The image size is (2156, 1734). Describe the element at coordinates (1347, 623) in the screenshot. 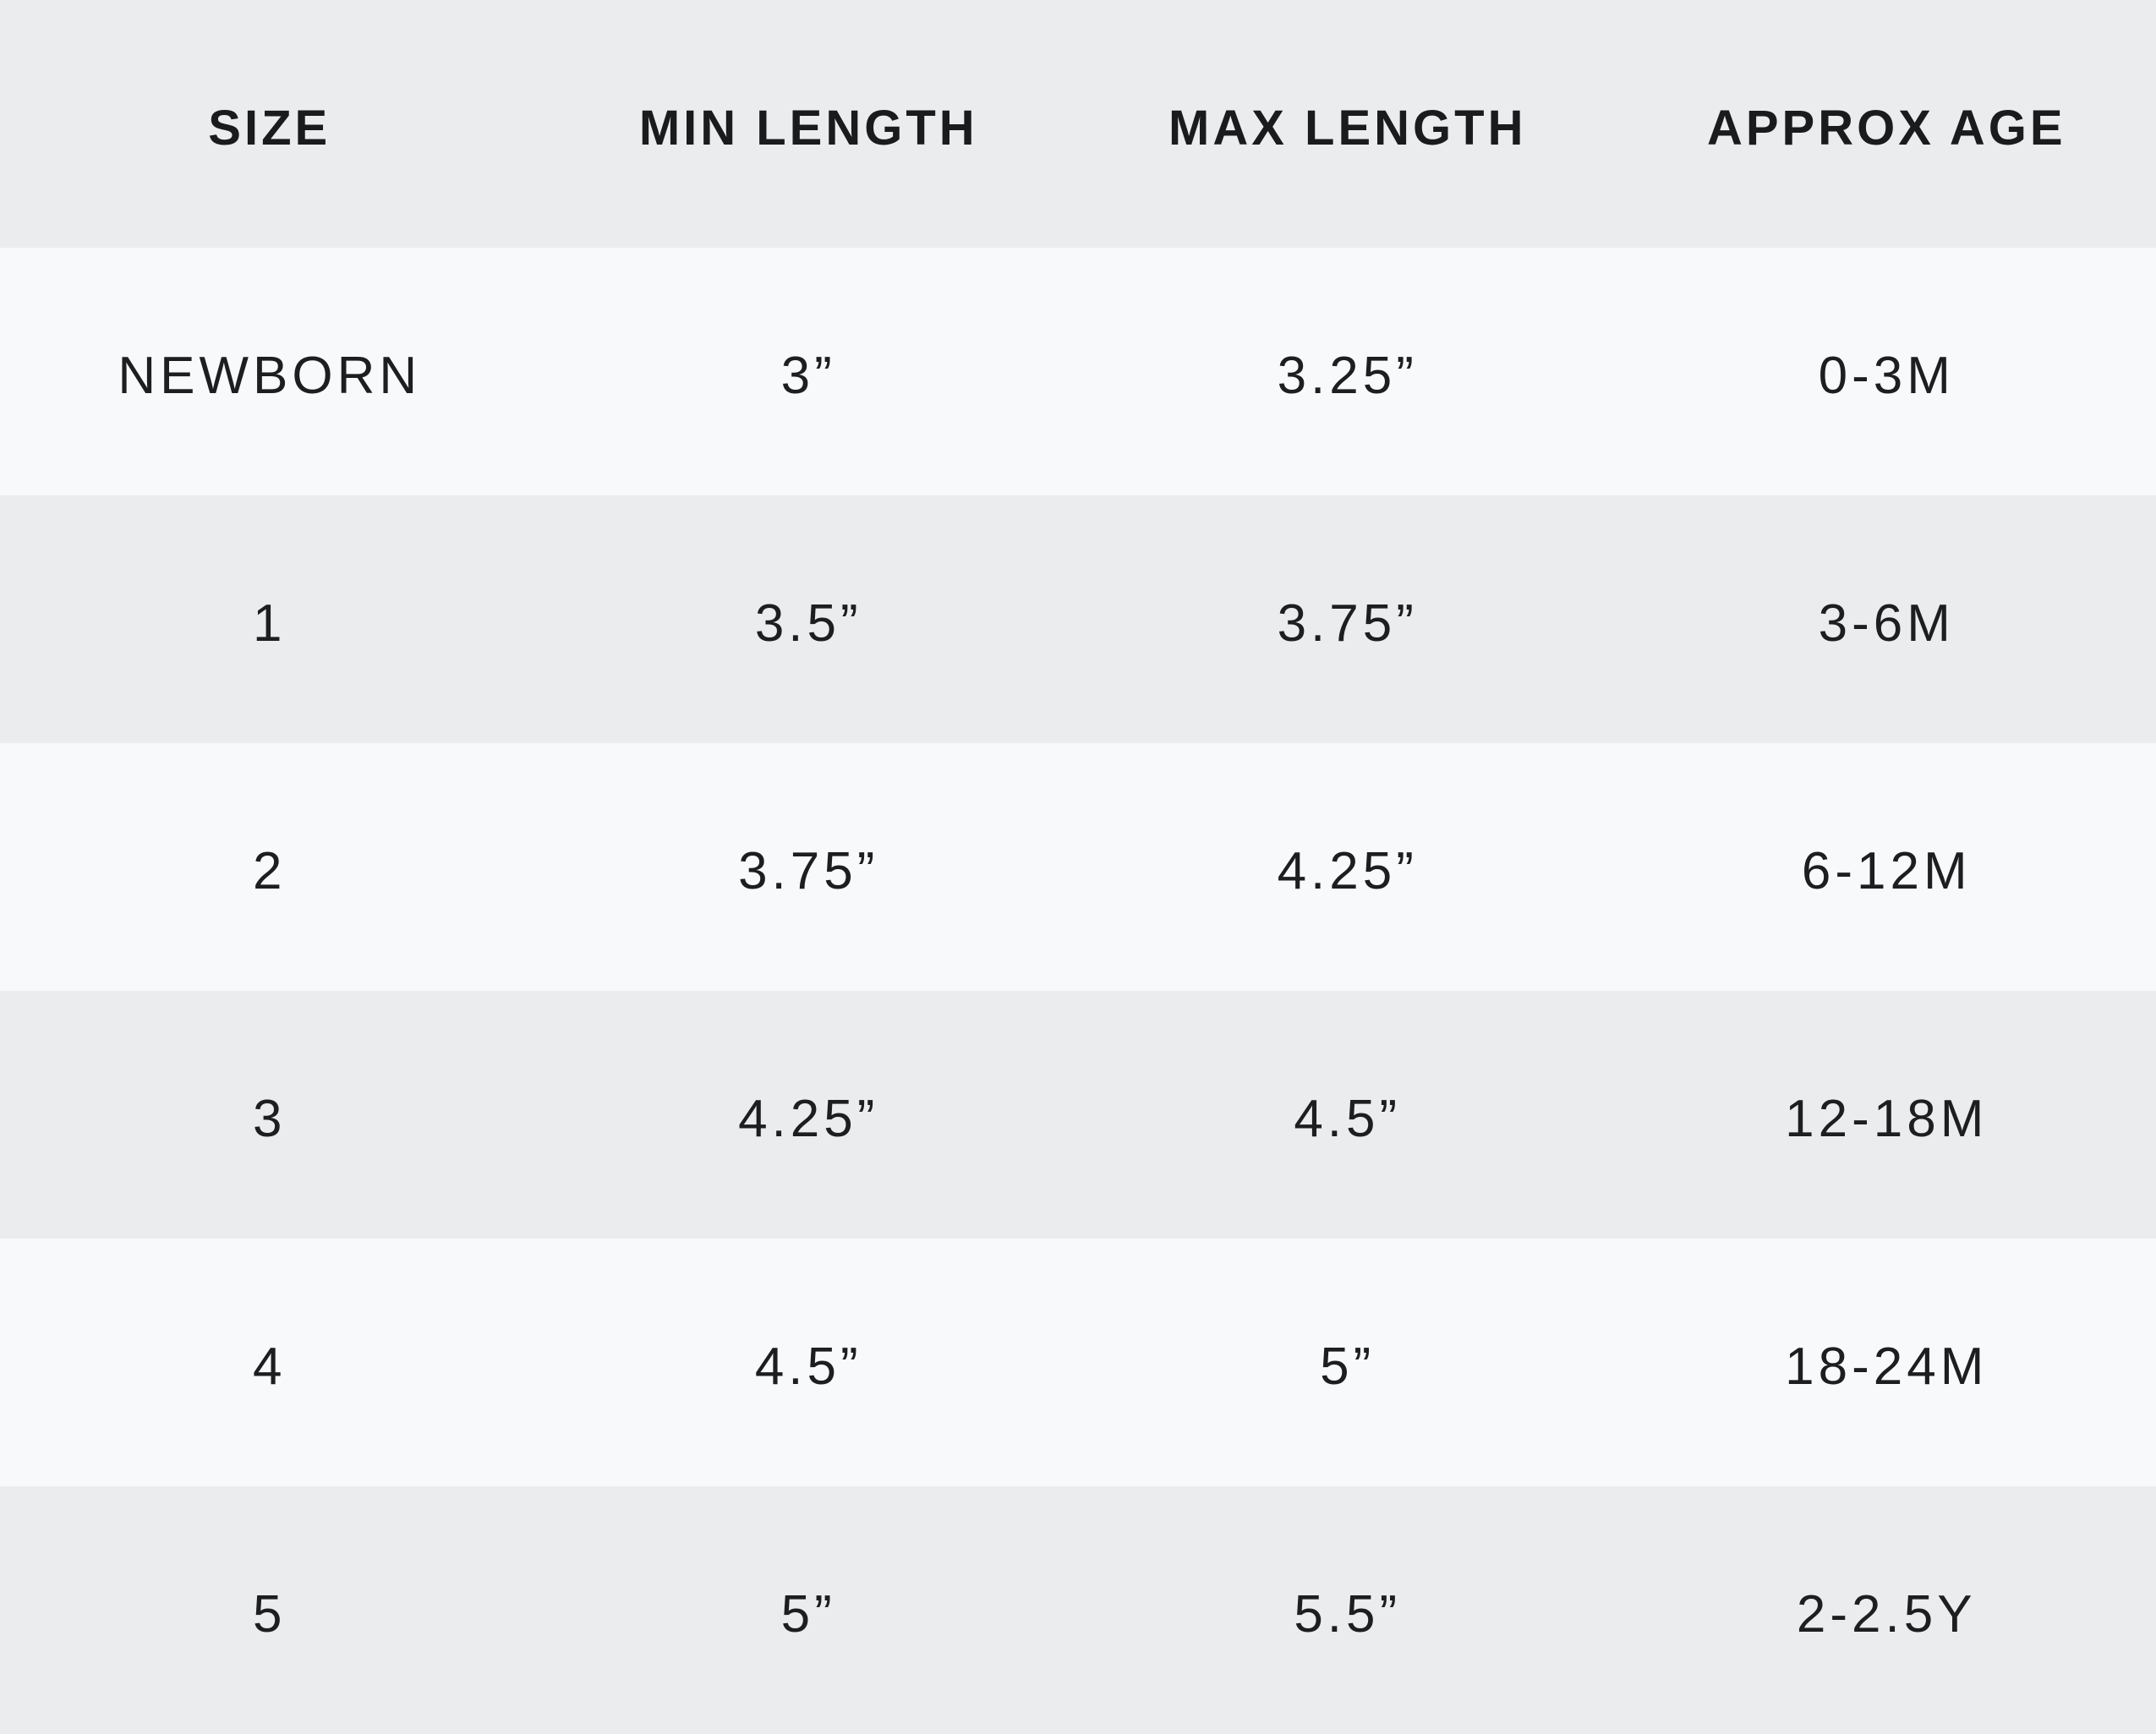

I see `cell-max-length: 3.75”` at that location.